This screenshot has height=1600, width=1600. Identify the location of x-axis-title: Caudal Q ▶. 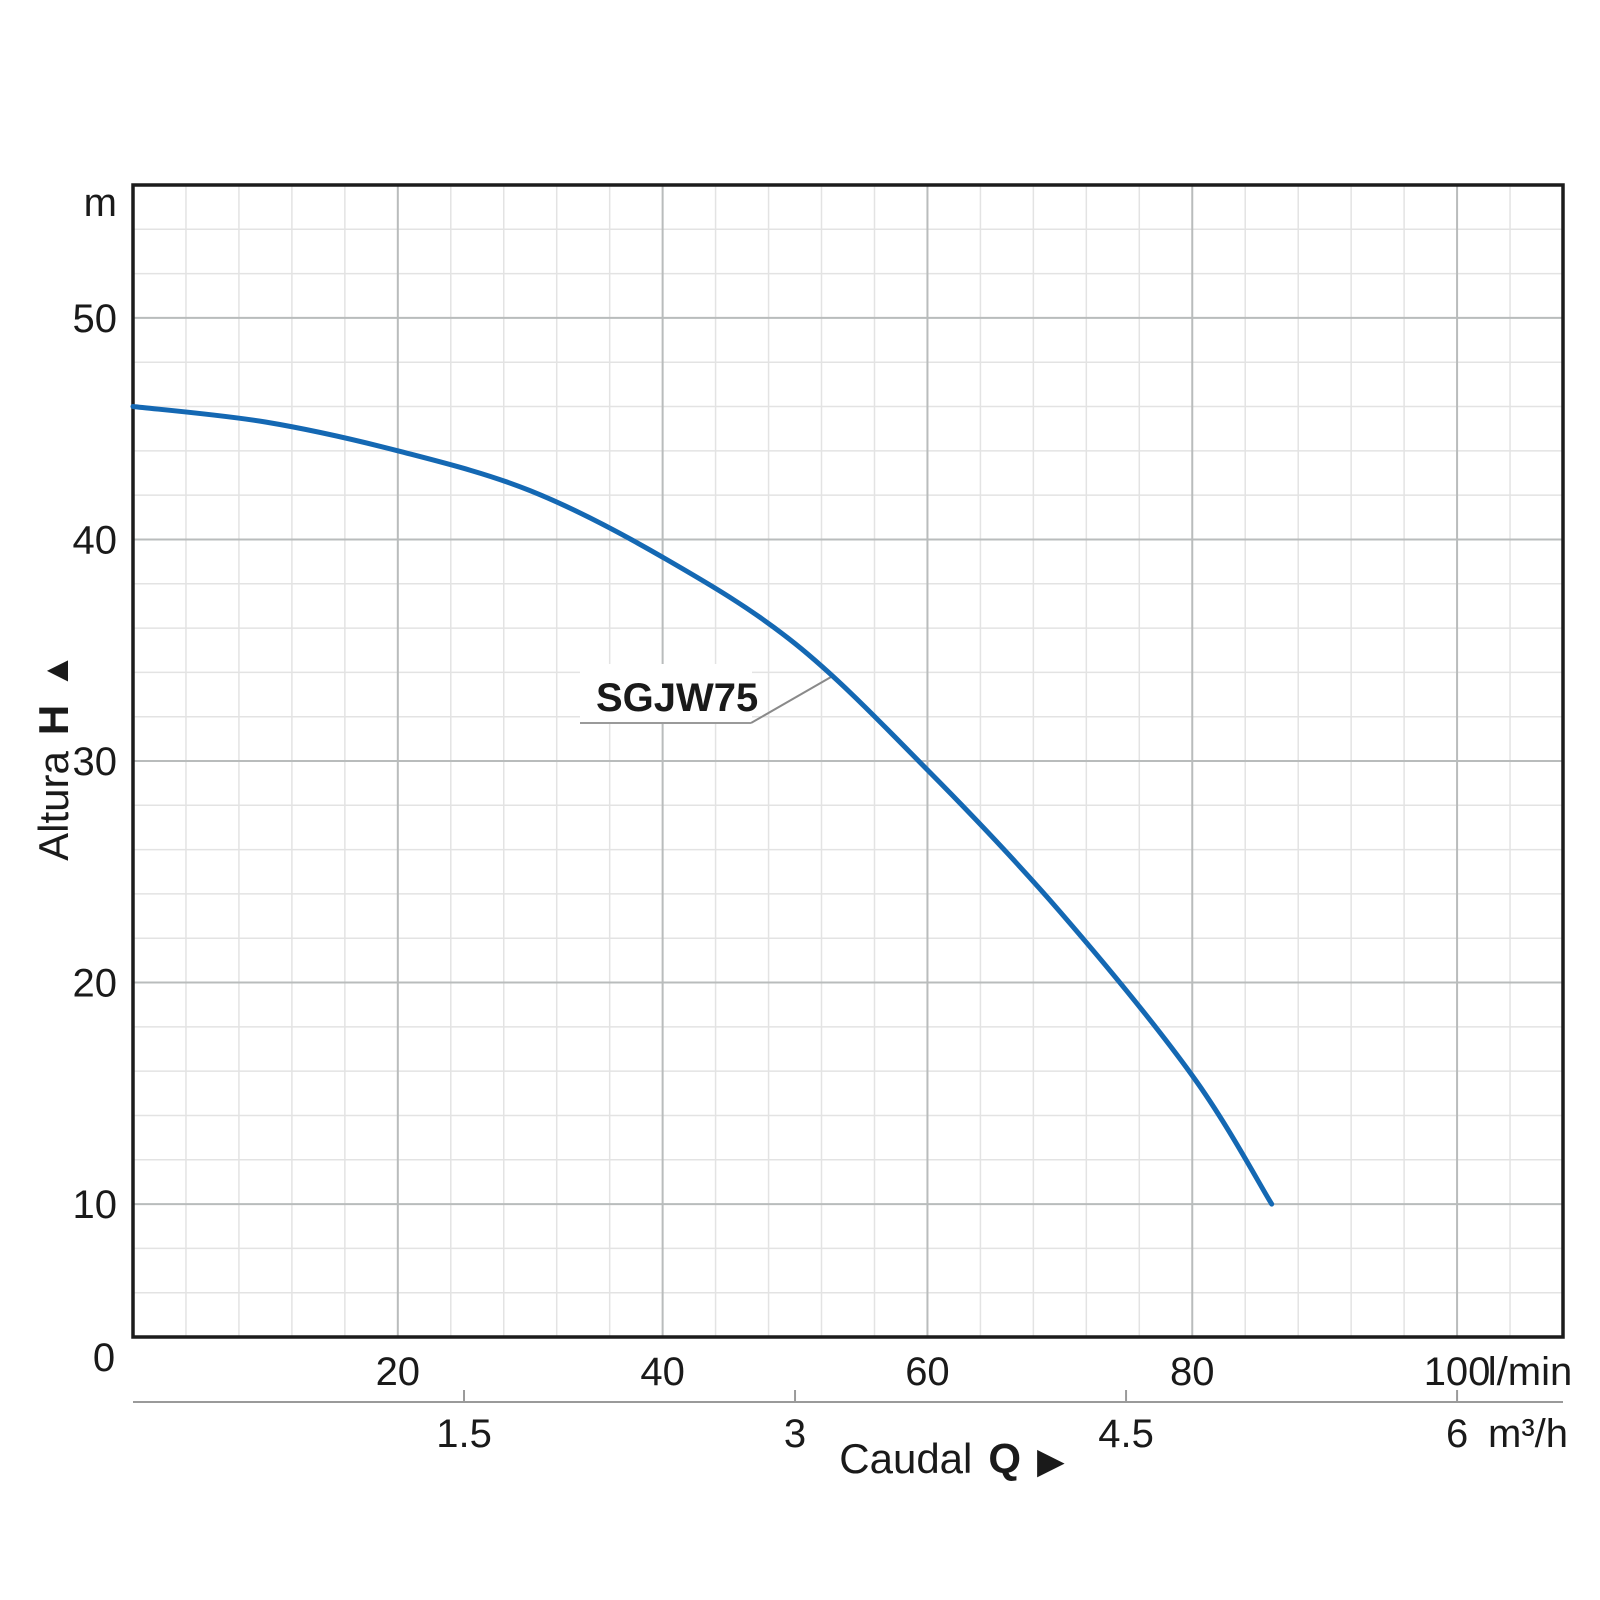
(952, 1458).